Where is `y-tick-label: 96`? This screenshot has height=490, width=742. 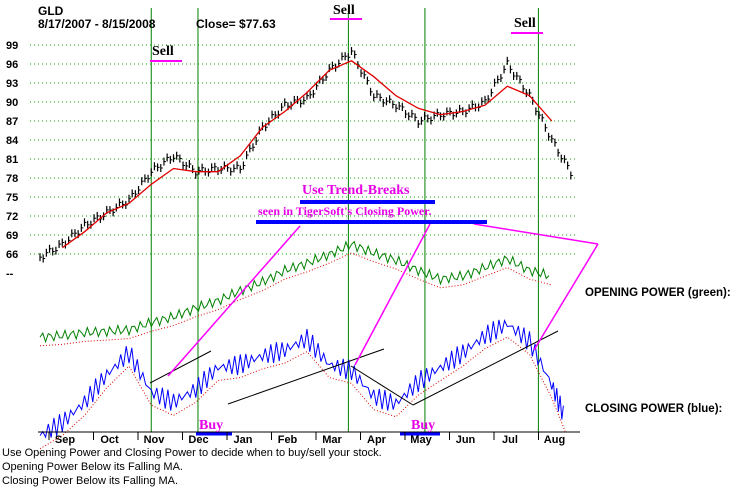
y-tick-label: 96 is located at coordinates (12, 65).